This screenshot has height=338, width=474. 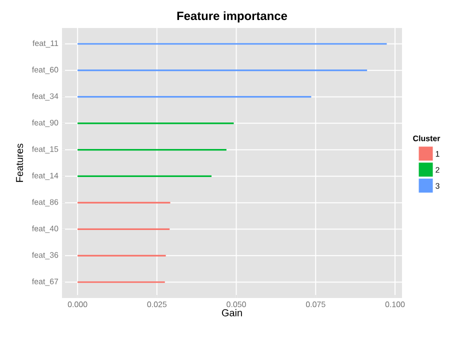 What do you see at coordinates (232, 312) in the screenshot?
I see `x-axis-title: Gain` at bounding box center [232, 312].